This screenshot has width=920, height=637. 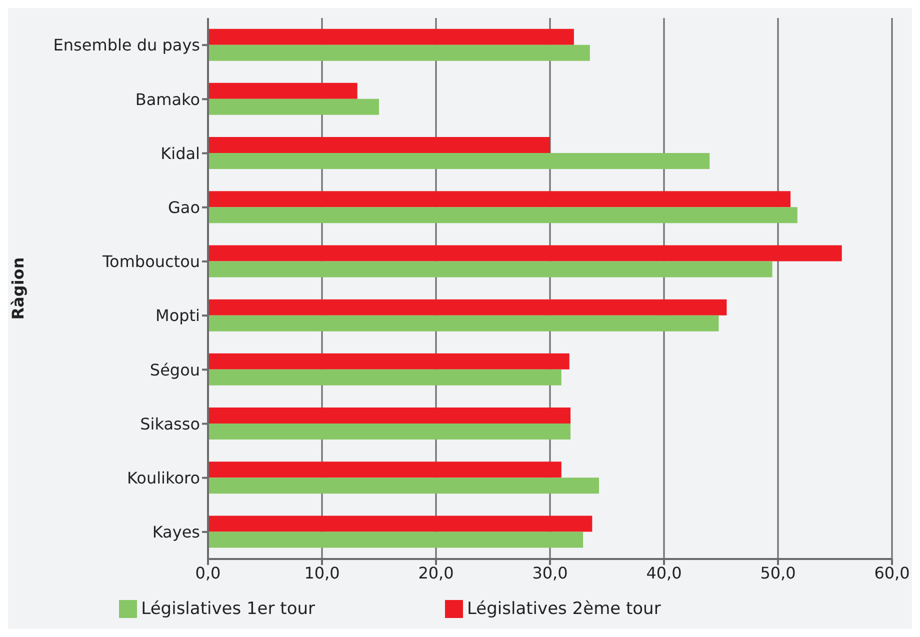 I want to click on x-tick-label: 10,0, so click(x=322, y=572).